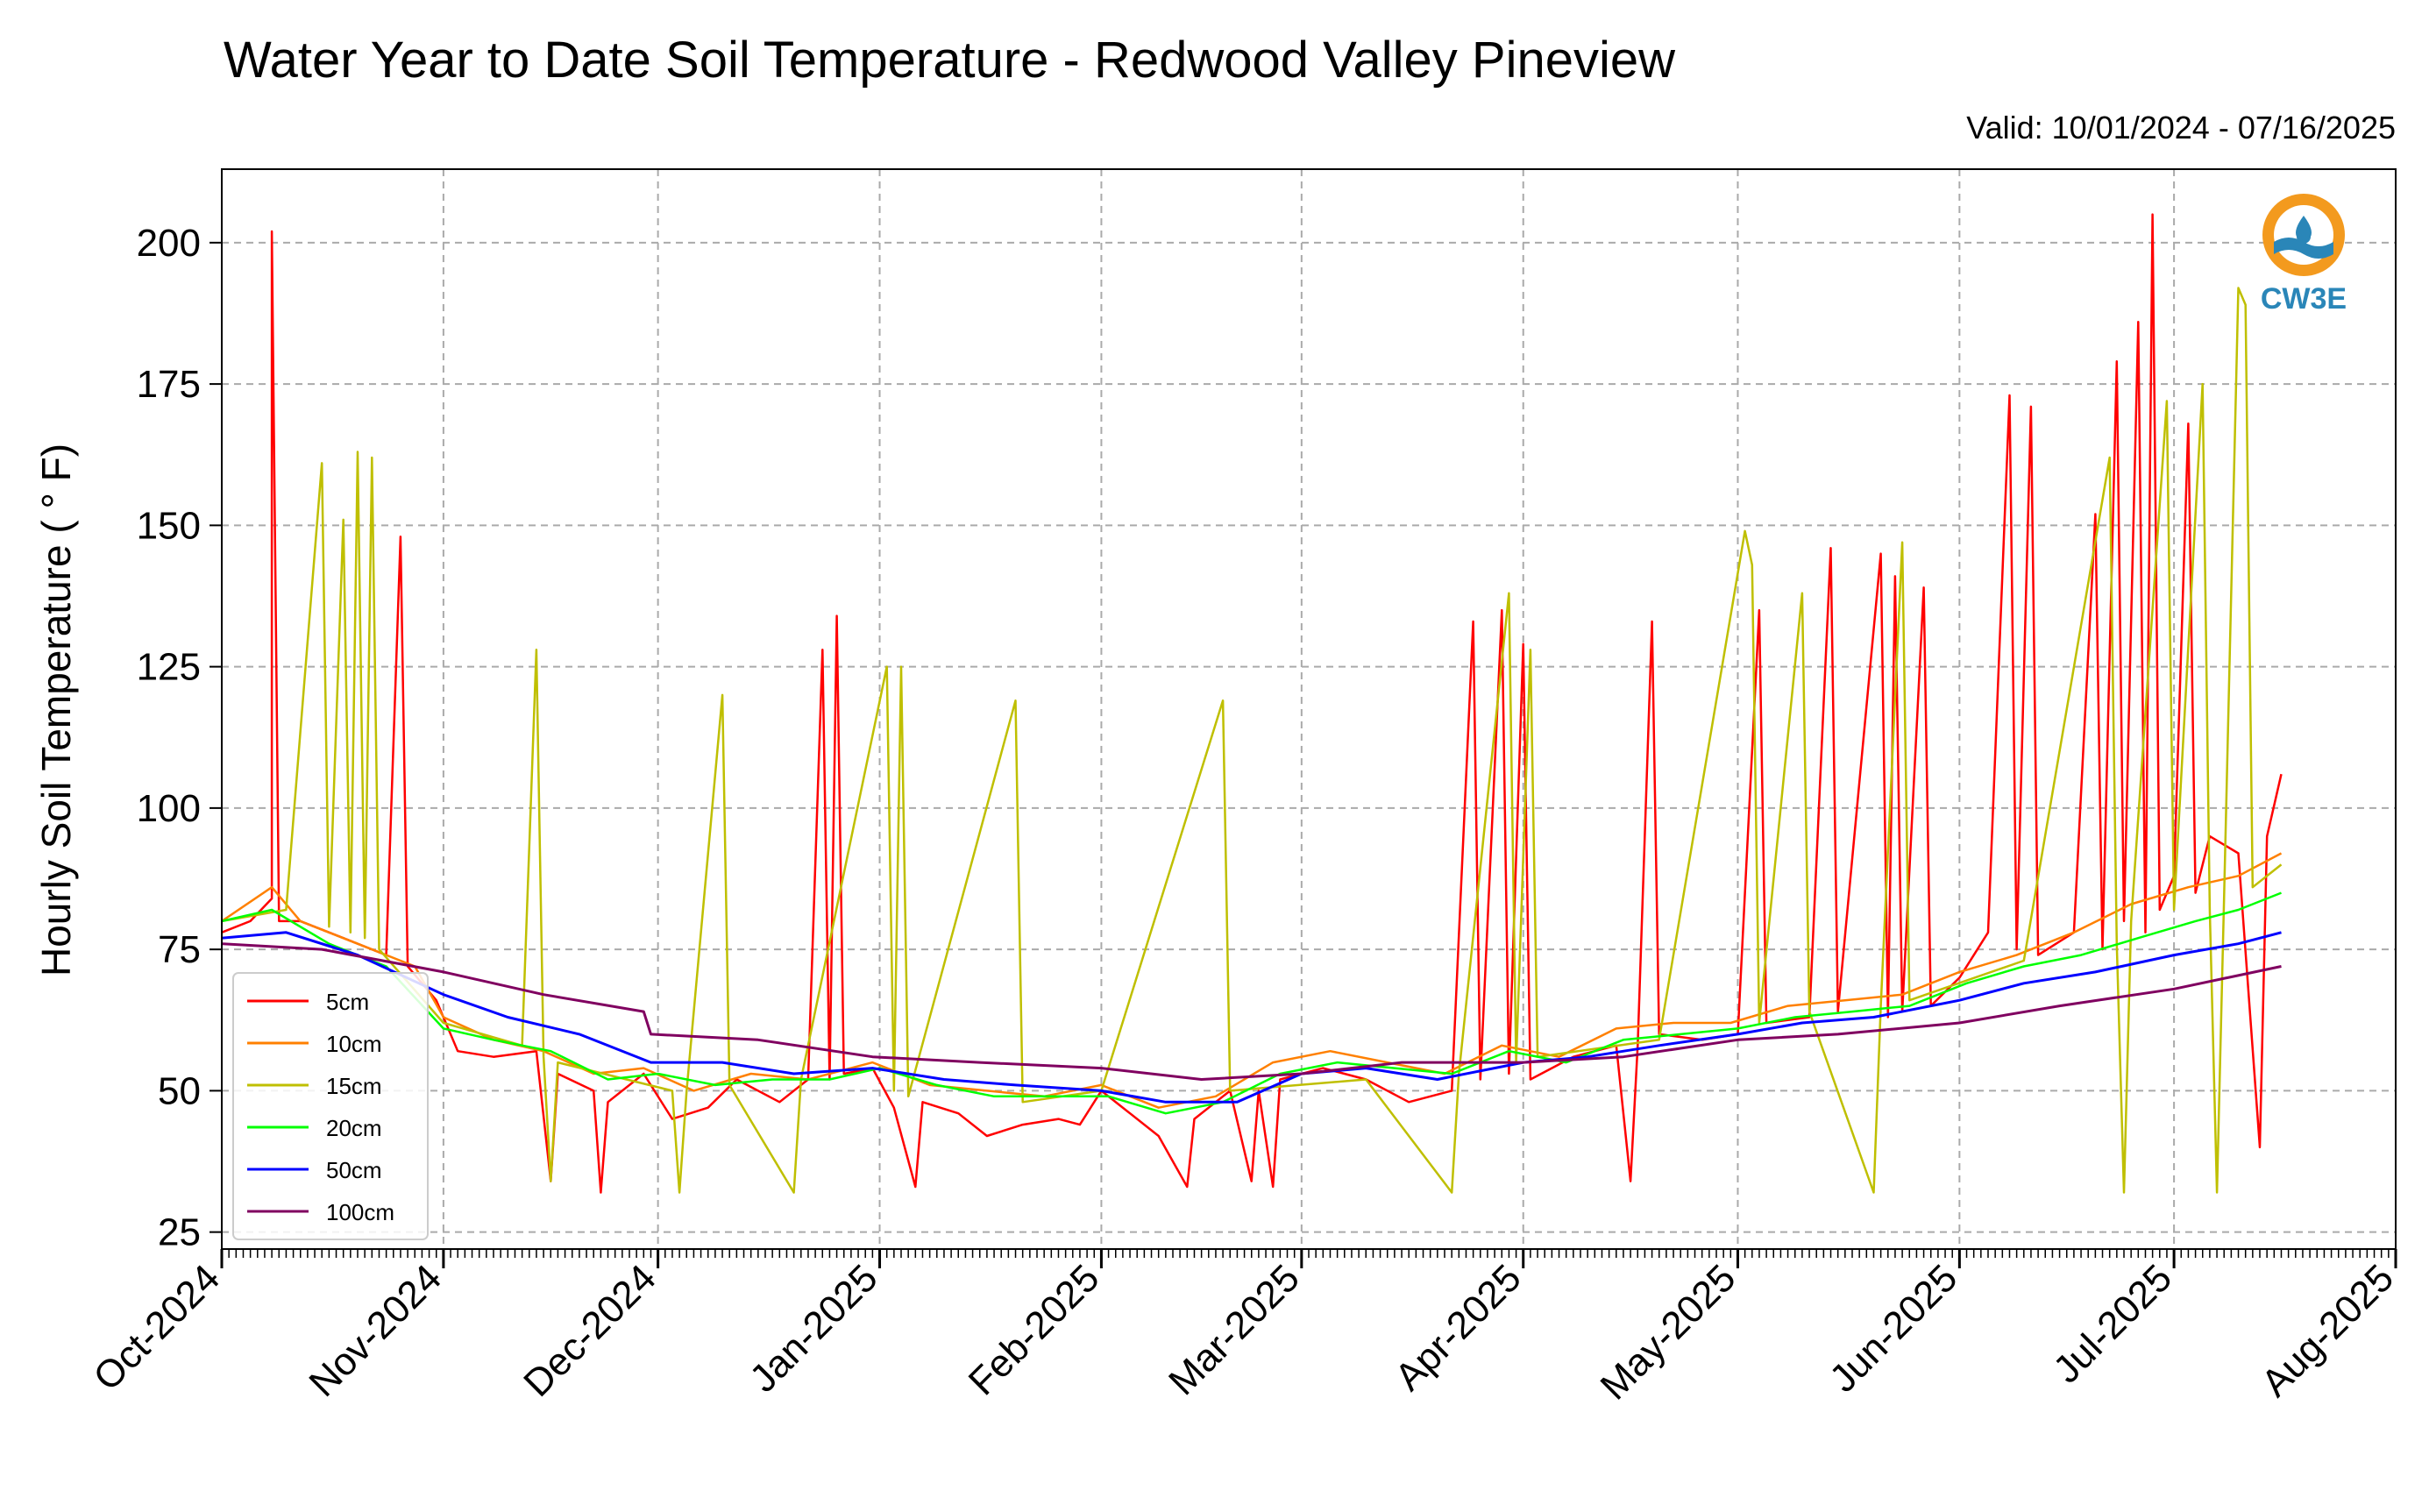 The height and width of the screenshot is (1512, 2429). Describe the element at coordinates (2304, 230) in the screenshot. I see `logo-drop-icon` at that location.